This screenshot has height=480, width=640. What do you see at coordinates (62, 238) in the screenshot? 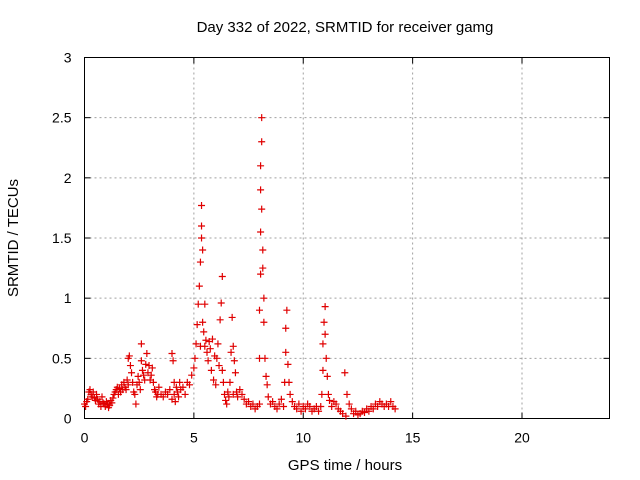
I see `y-tick-label: 1.5` at bounding box center [62, 238].